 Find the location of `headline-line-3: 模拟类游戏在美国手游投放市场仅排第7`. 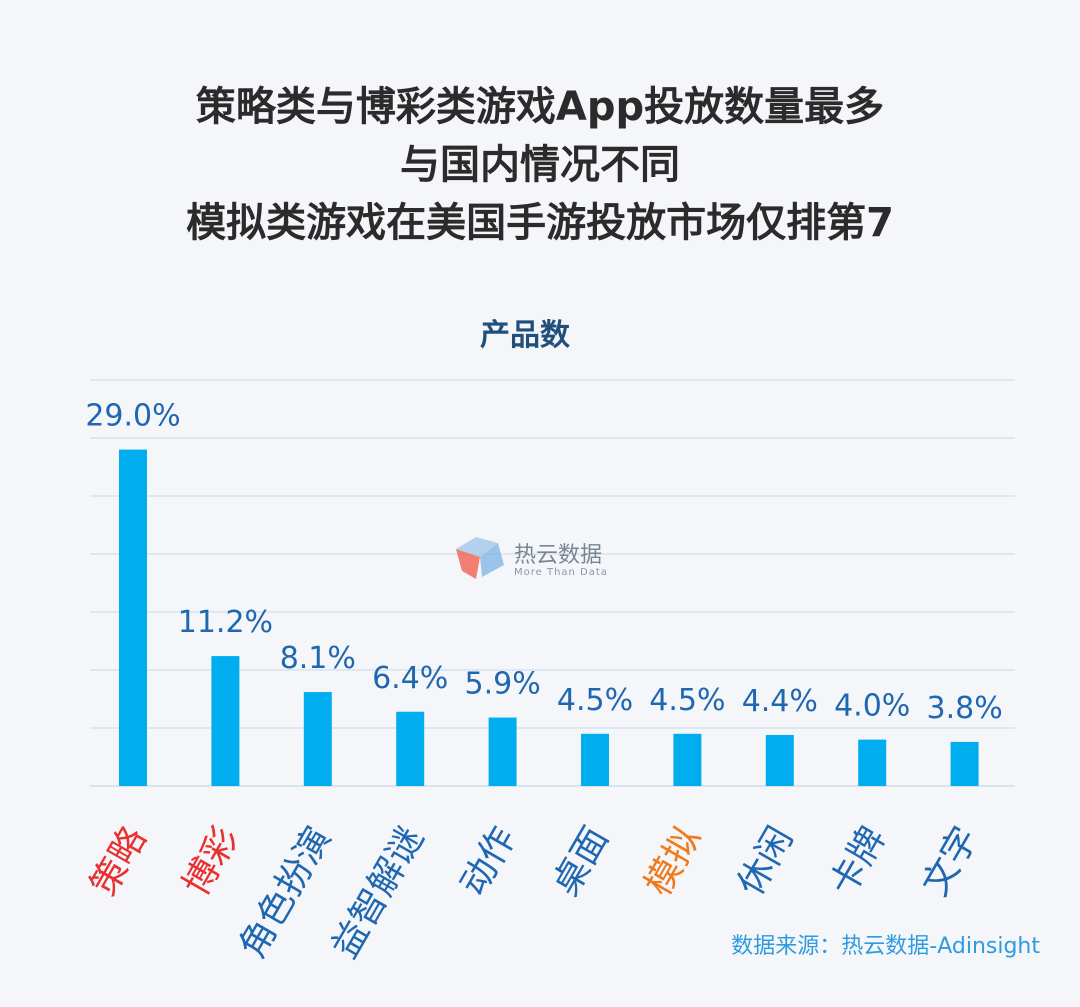

headline-line-3: 模拟类游戏在美国手游投放市场仅排第7 is located at coordinates (540, 223).